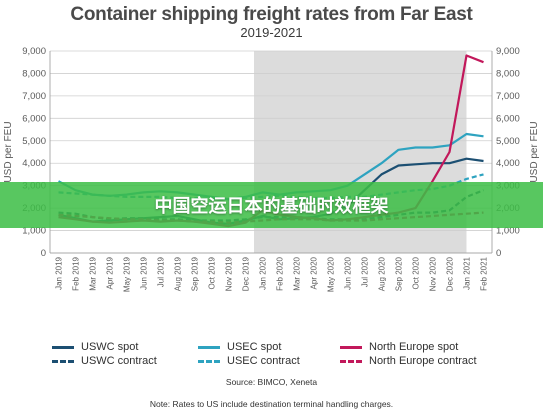  I want to click on x-tick-label: Apr 2019, so click(110, 272).